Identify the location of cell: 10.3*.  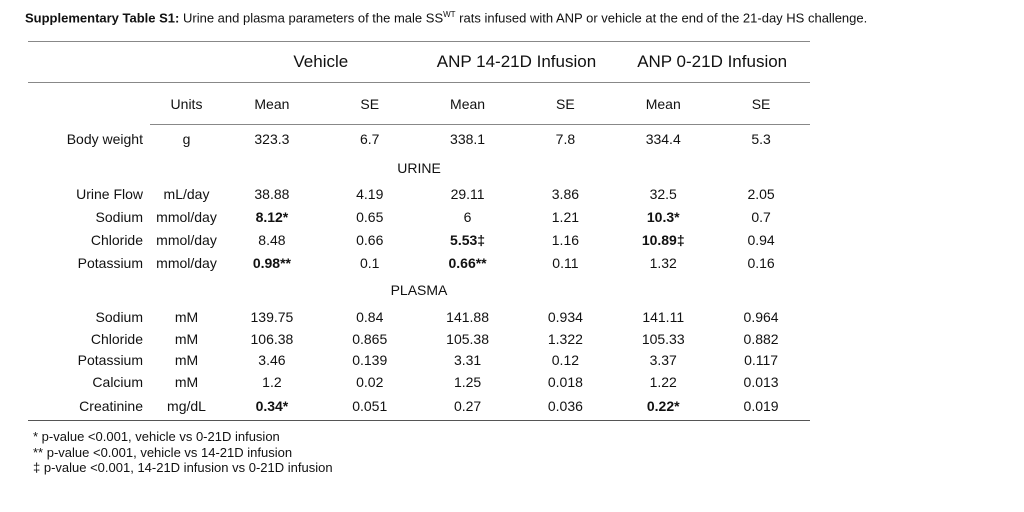
(663, 217).